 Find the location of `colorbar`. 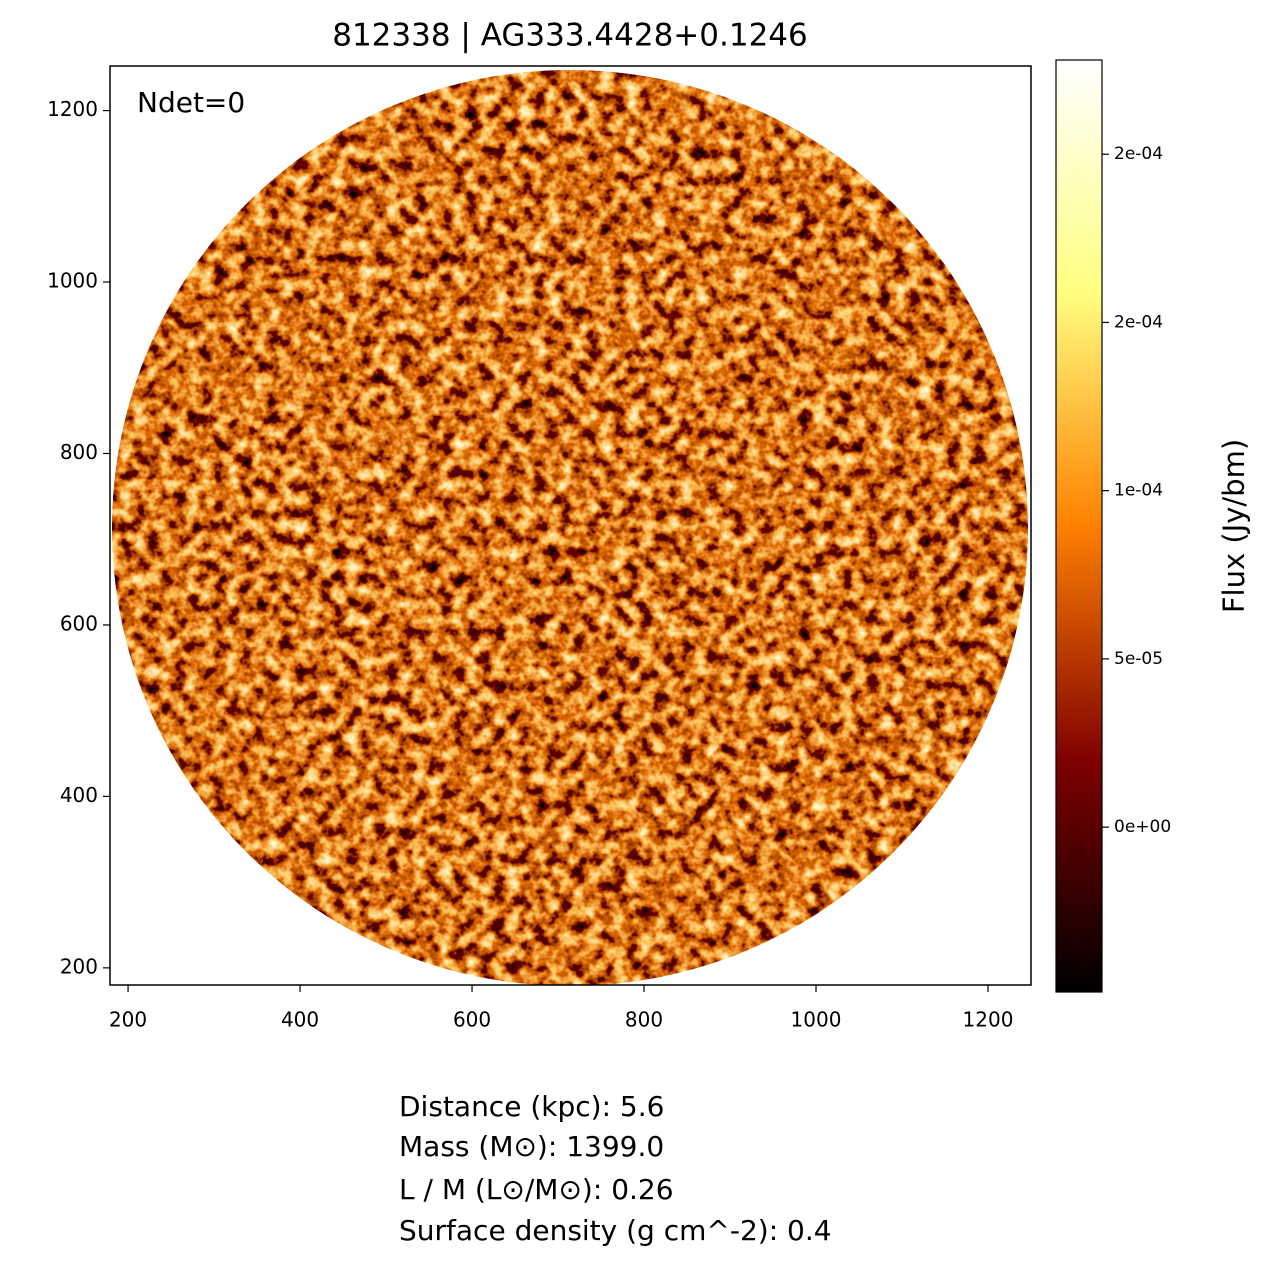

colorbar is located at coordinates (1079, 526).